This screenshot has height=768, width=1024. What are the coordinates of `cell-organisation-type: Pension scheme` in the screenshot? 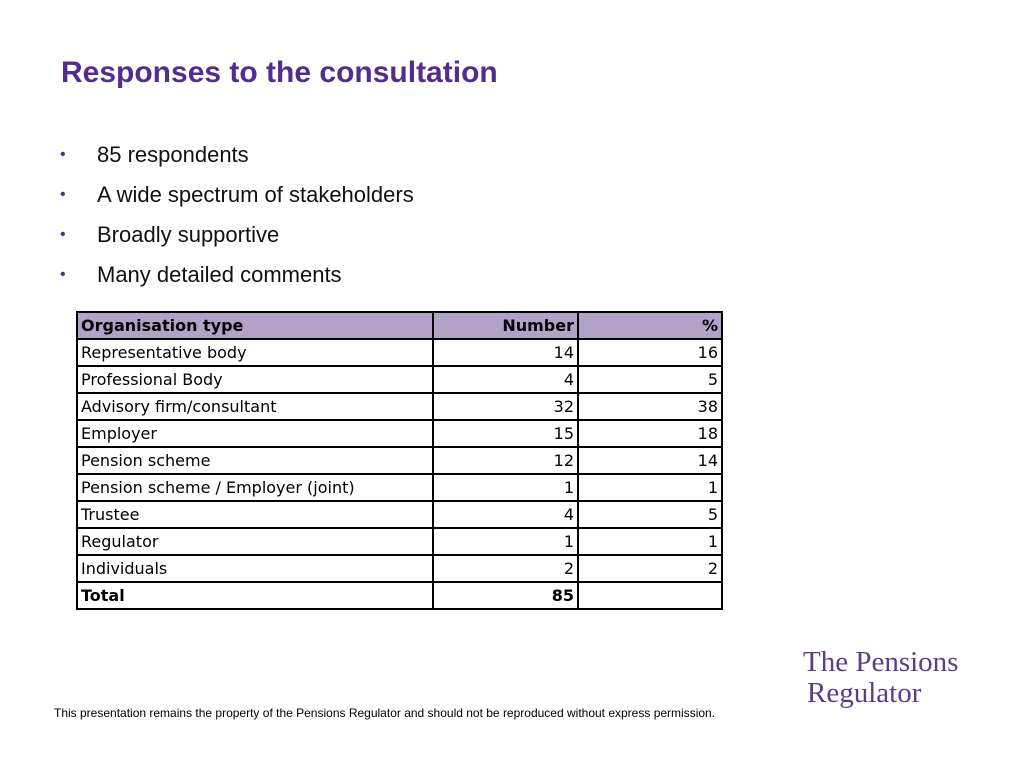 It's located at (255, 460).